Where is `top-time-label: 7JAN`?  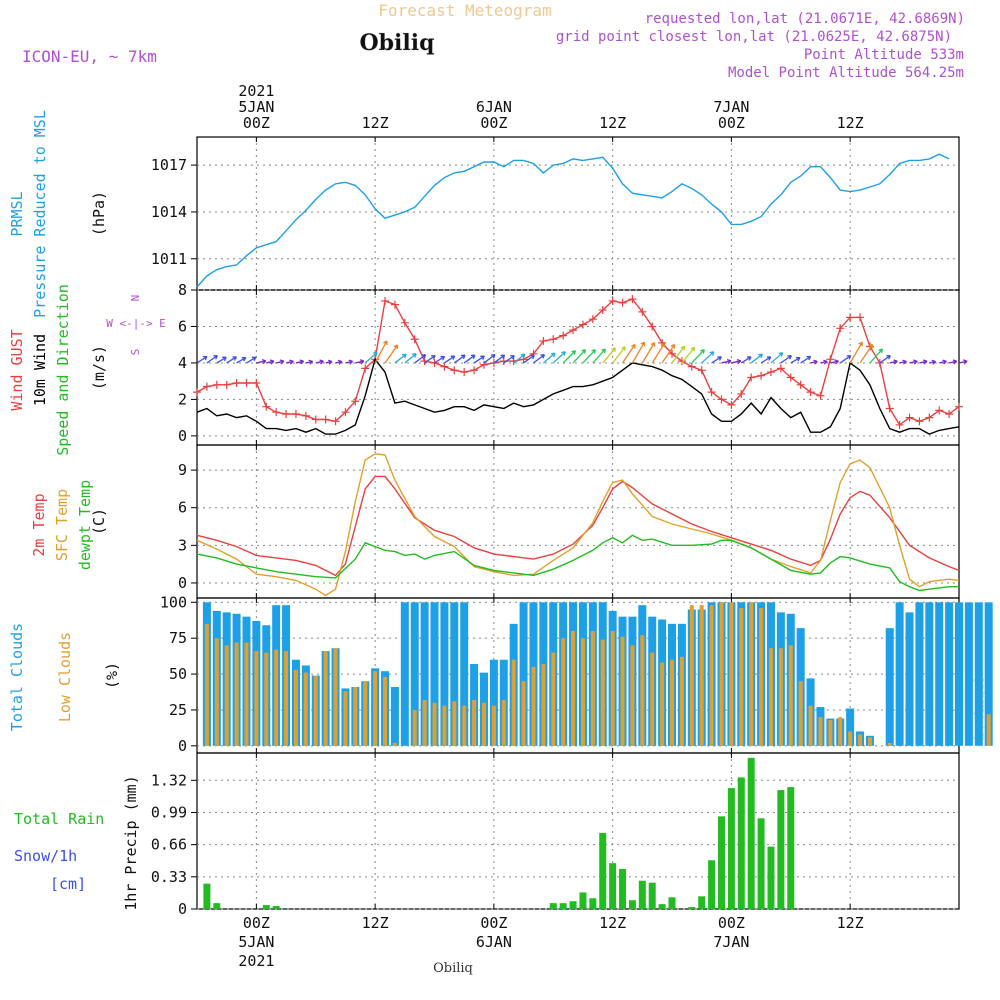
top-time-label: 7JAN is located at coordinates (731, 107).